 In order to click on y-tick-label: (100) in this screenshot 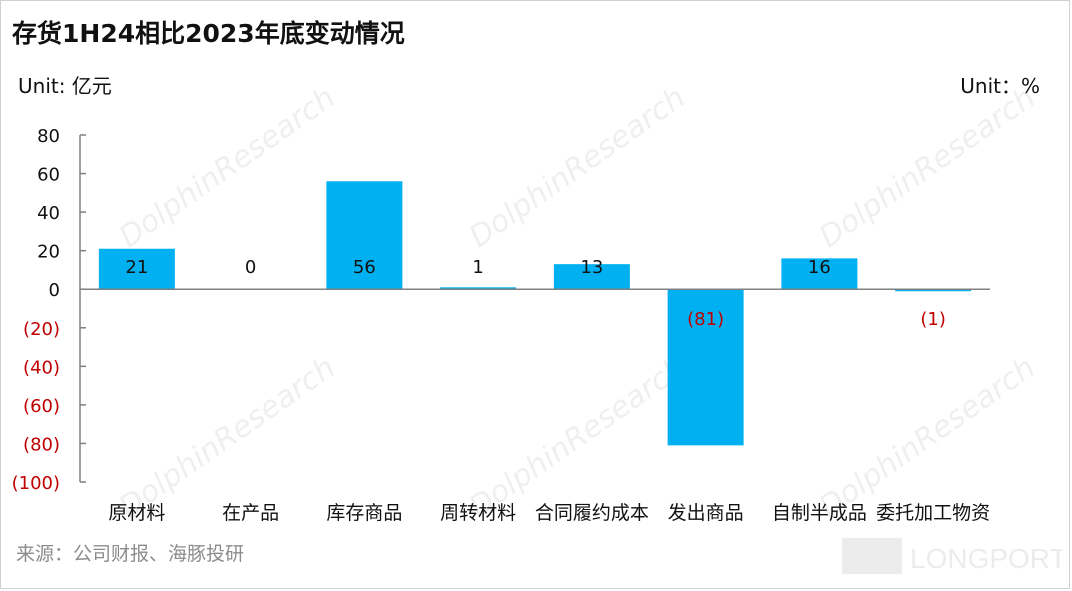, I will do `click(36, 483)`.